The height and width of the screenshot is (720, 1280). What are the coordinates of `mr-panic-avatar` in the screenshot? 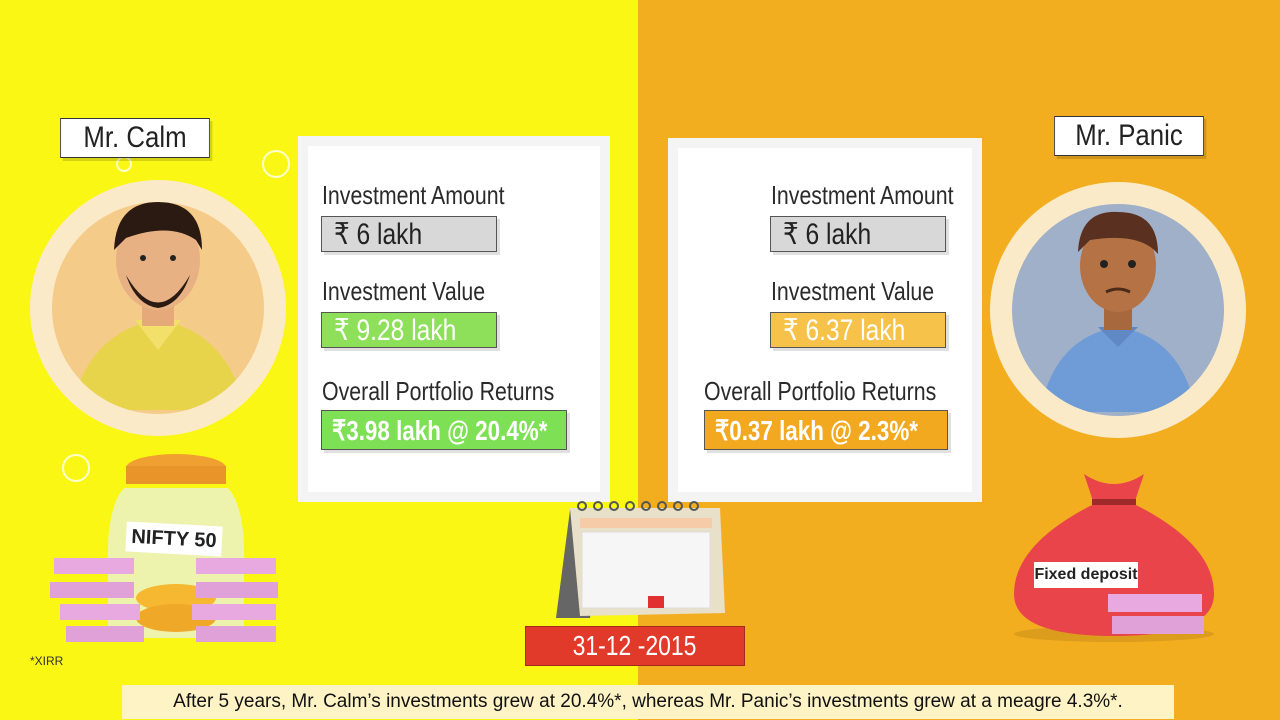 It's located at (1118, 310).